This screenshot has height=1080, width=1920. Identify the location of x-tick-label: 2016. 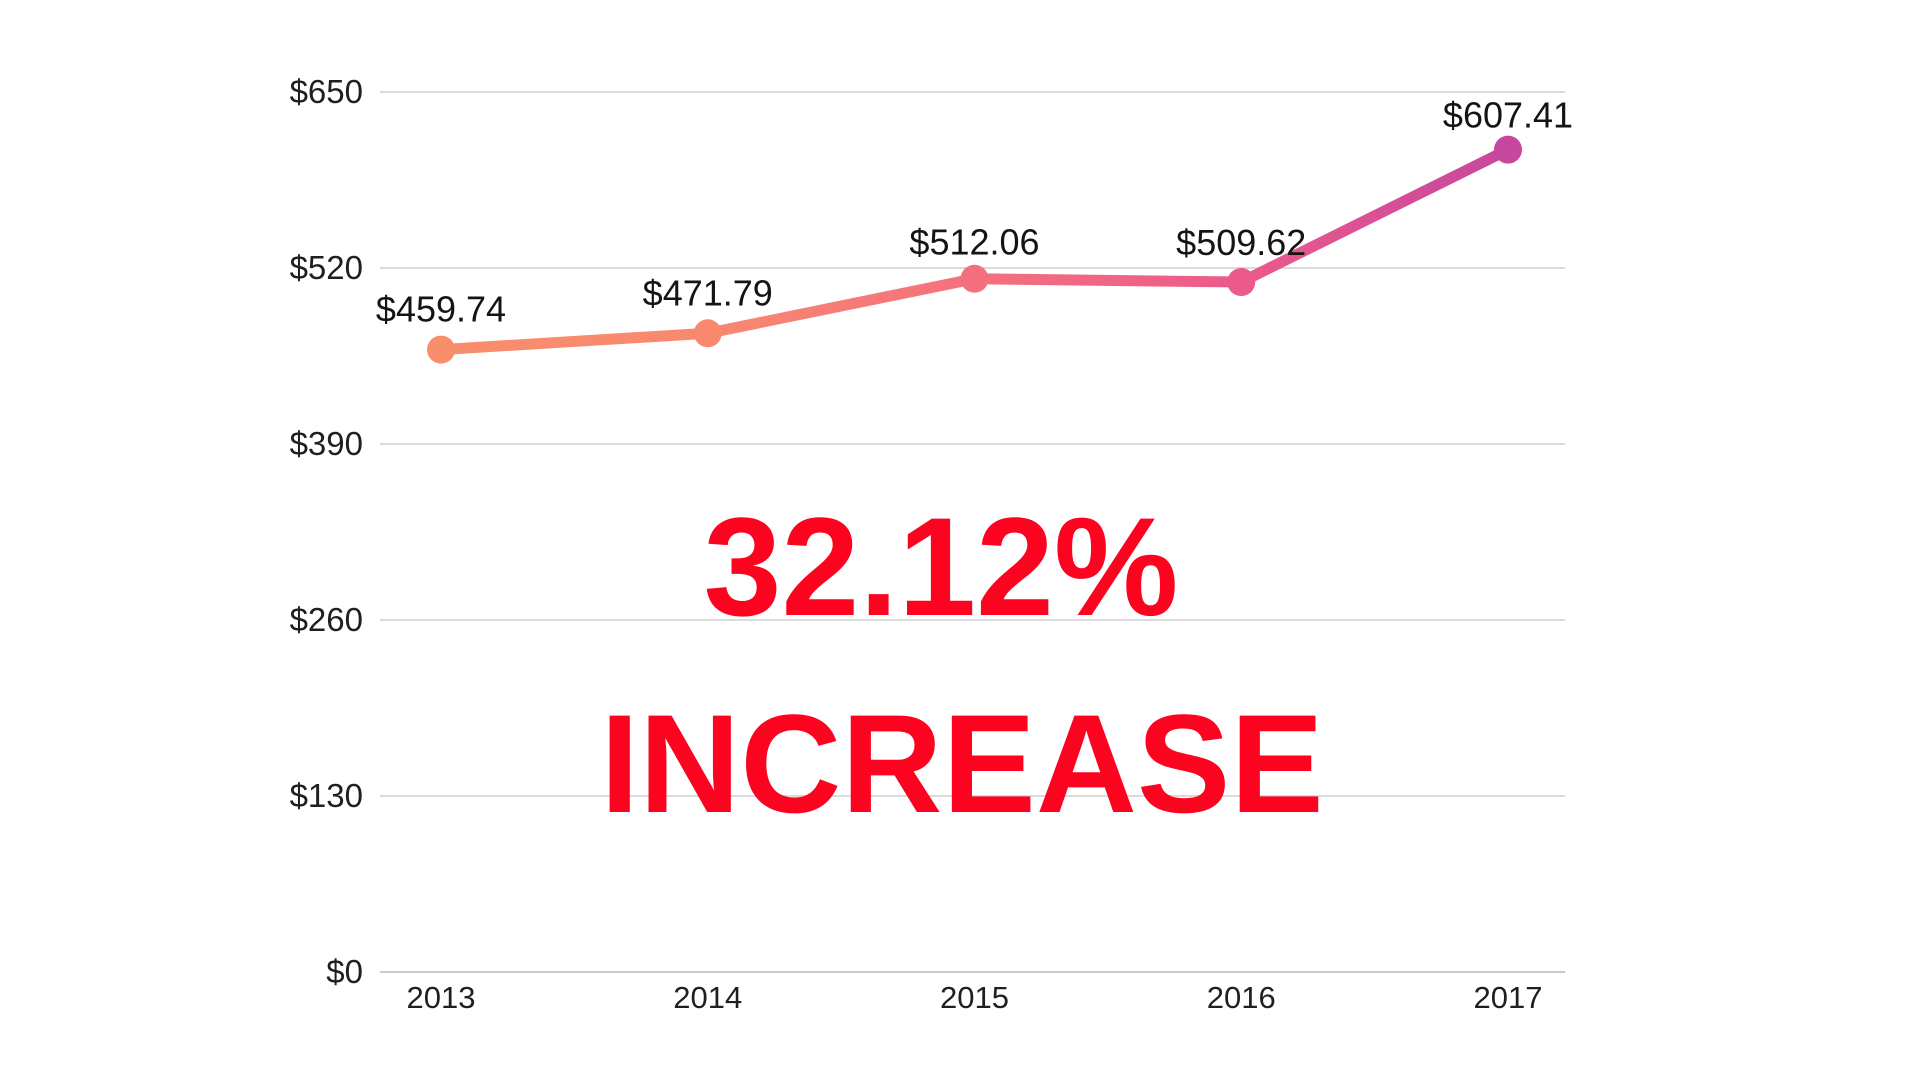
(1241, 997).